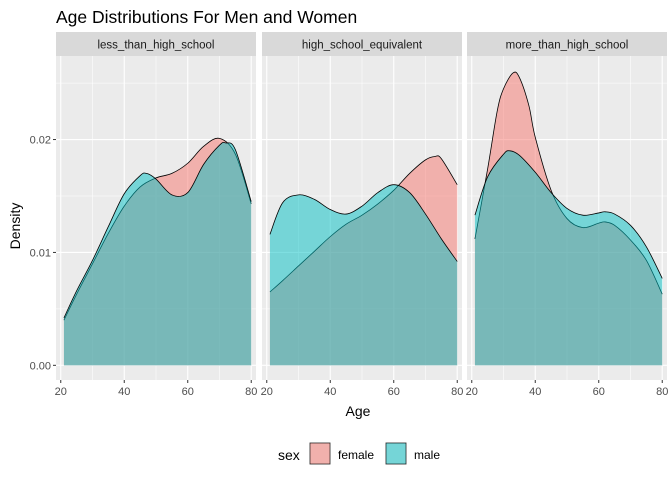  Describe the element at coordinates (40, 141) in the screenshot. I see `y-tick-label: 0.02` at that location.